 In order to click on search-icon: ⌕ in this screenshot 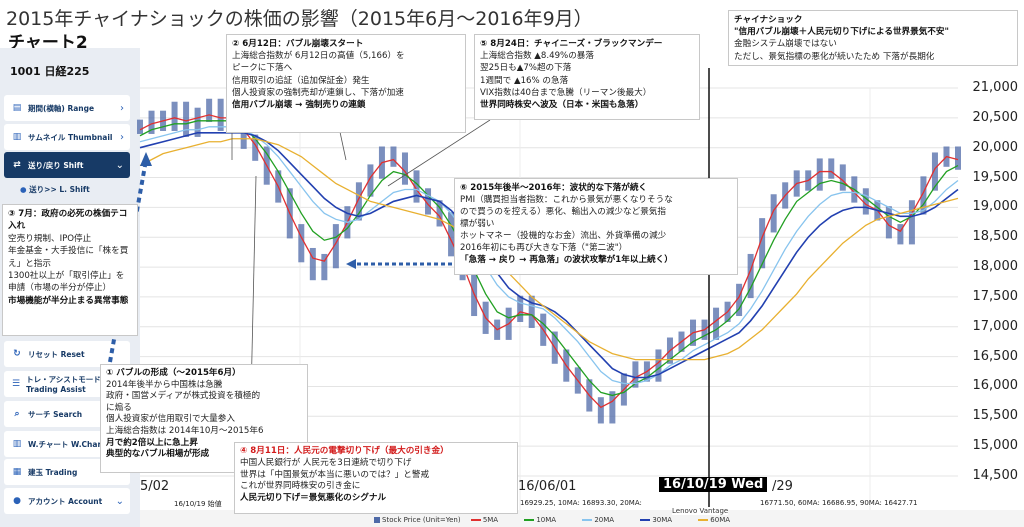, I will do `click(17, 414)`.